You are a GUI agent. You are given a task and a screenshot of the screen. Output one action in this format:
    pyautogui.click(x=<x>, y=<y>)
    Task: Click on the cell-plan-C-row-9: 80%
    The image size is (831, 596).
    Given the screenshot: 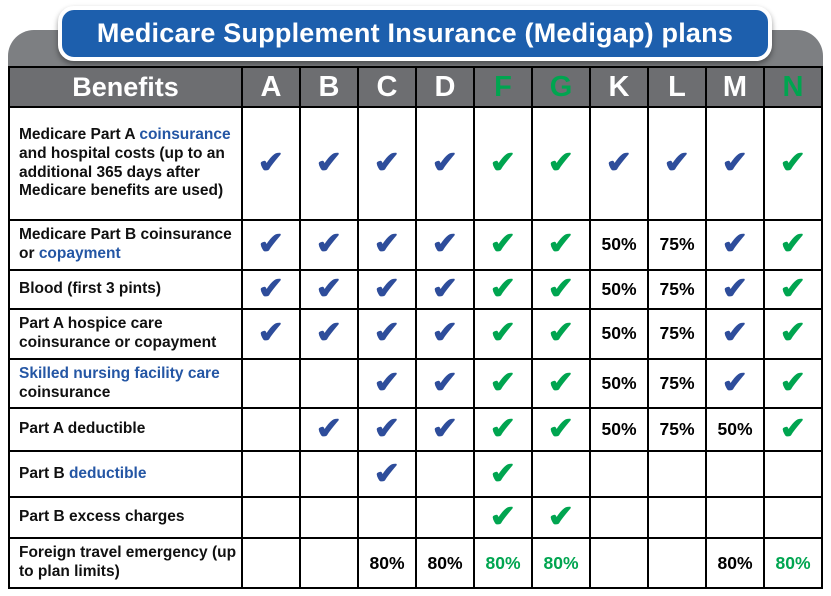 What is the action you would take?
    pyautogui.click(x=387, y=563)
    